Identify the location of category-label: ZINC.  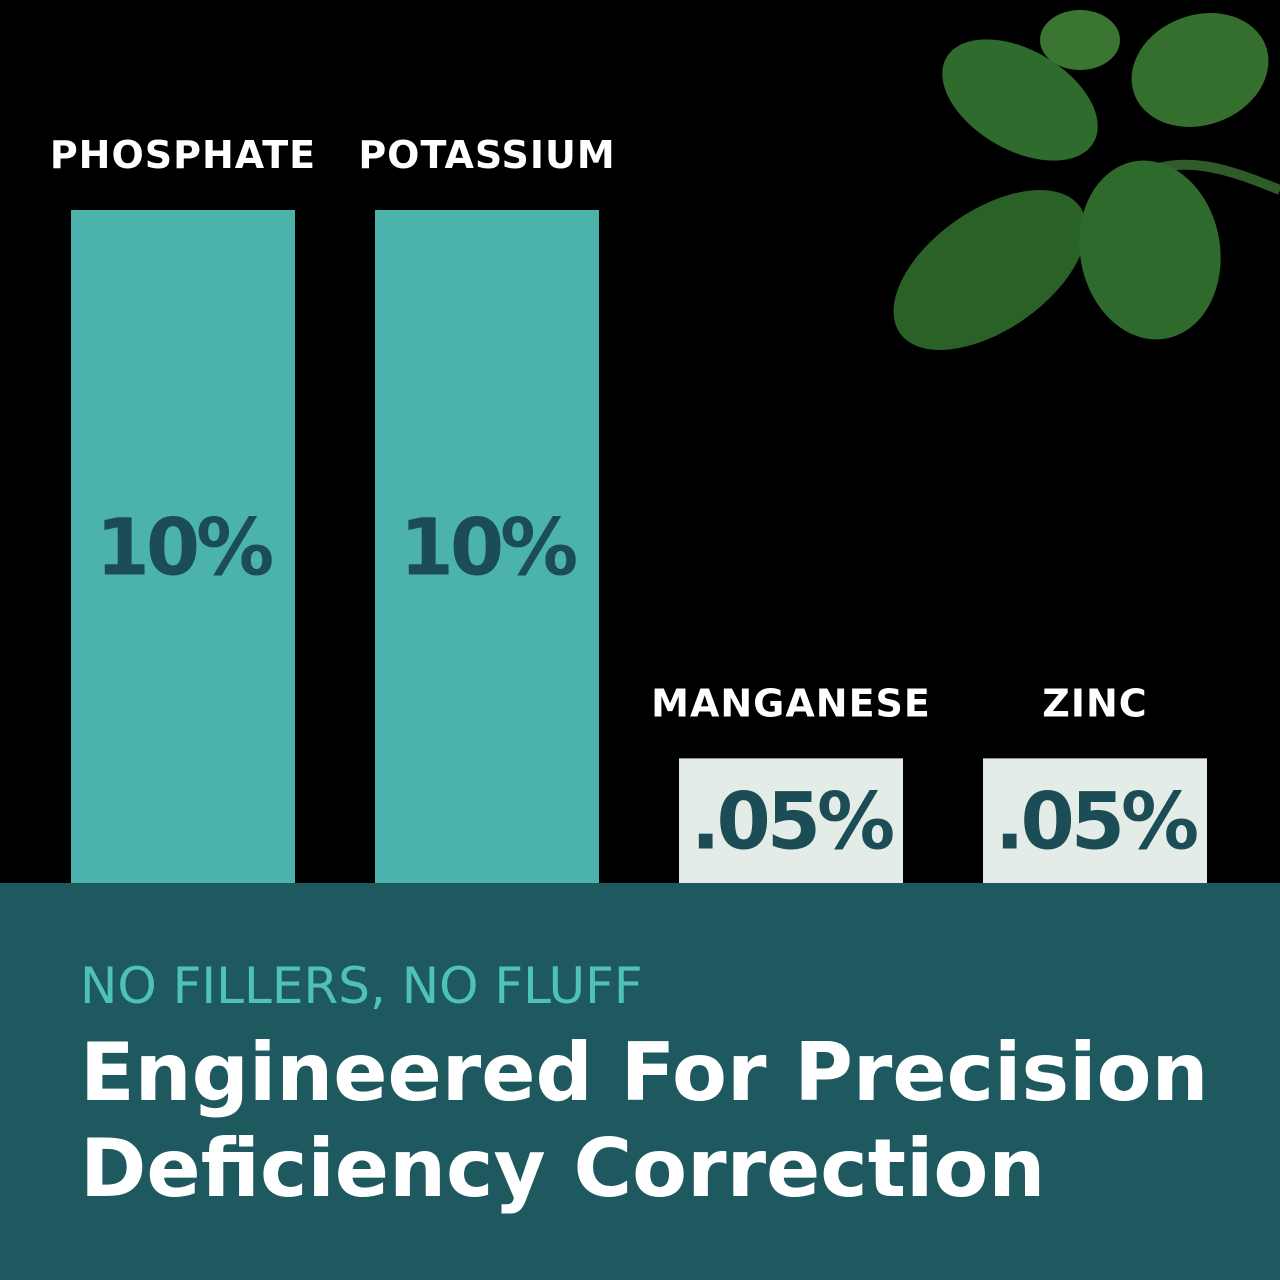
(1094, 703).